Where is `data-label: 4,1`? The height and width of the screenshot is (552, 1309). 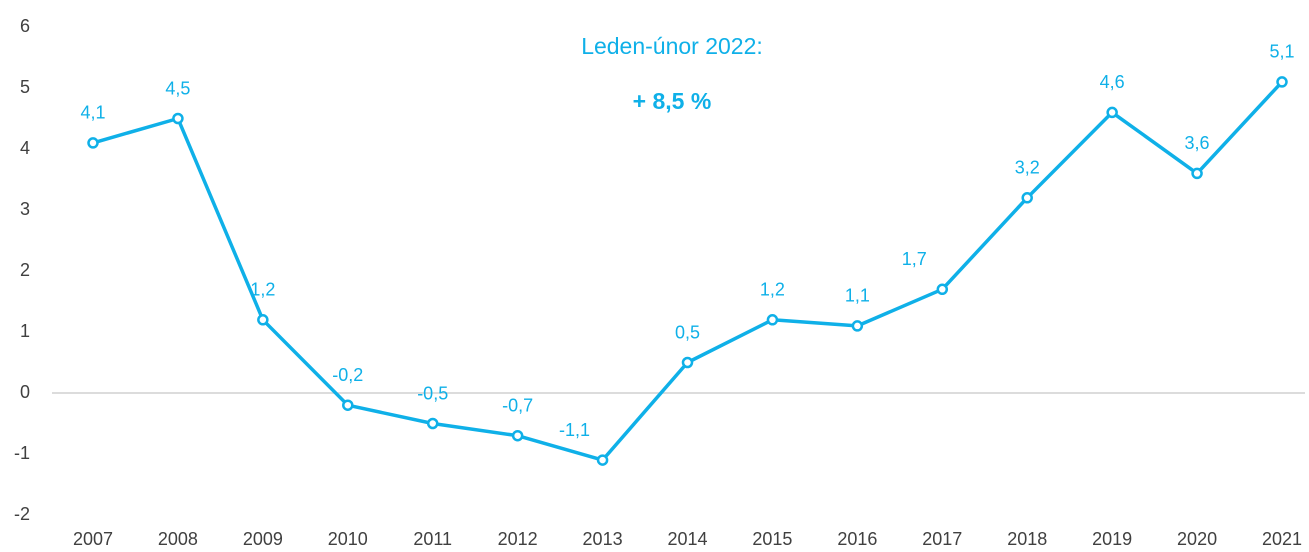
data-label: 4,1 is located at coordinates (92, 113).